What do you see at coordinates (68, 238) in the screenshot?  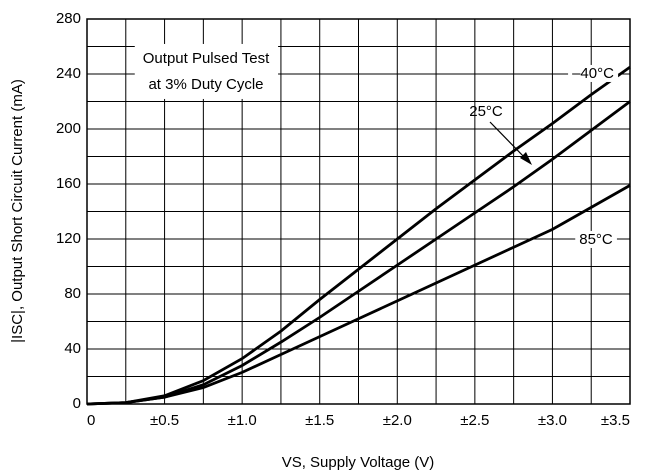 I see `y-tick-label: 120` at bounding box center [68, 238].